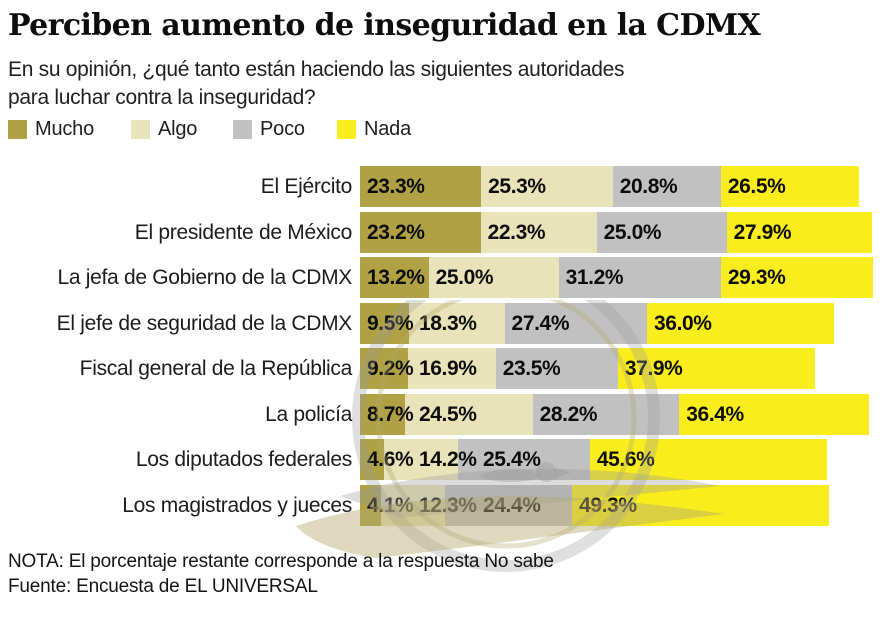  I want to click on value-label: 45.6%, so click(625, 459).